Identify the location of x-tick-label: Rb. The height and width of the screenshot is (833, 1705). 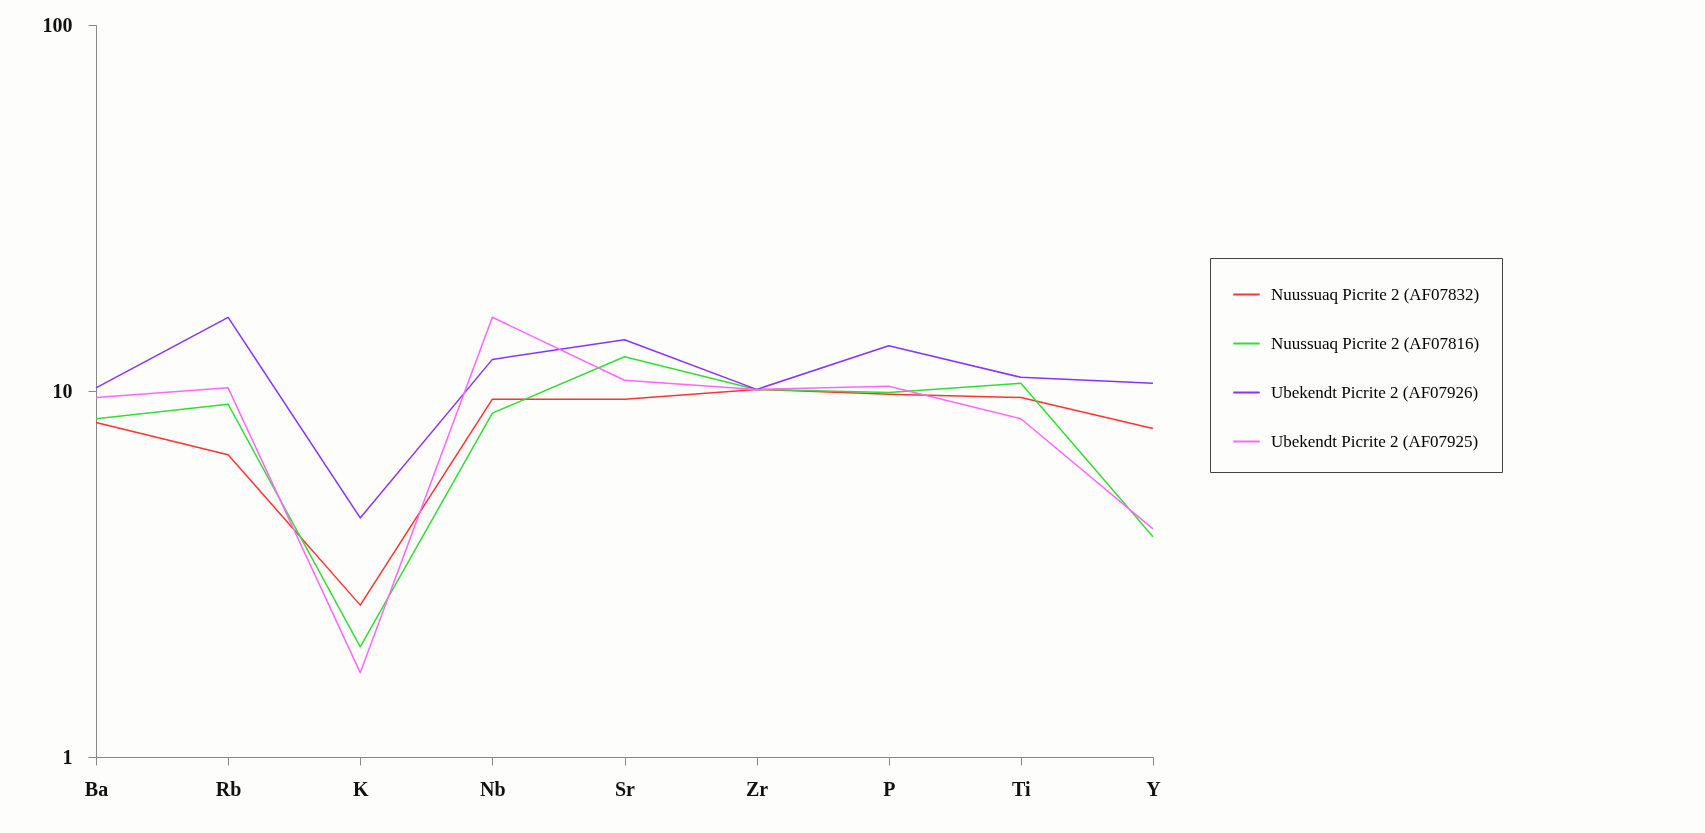
(228, 788).